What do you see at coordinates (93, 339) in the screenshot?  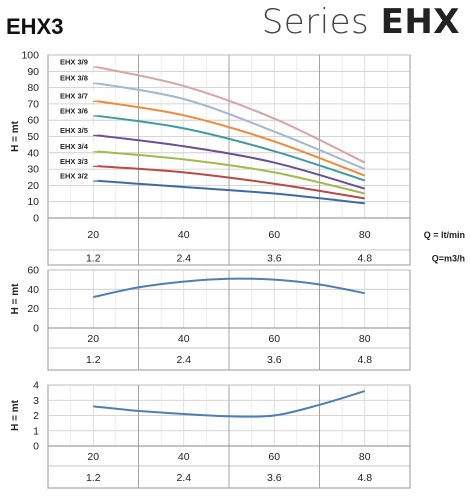 I see `panel-2-xtick-label: 20` at bounding box center [93, 339].